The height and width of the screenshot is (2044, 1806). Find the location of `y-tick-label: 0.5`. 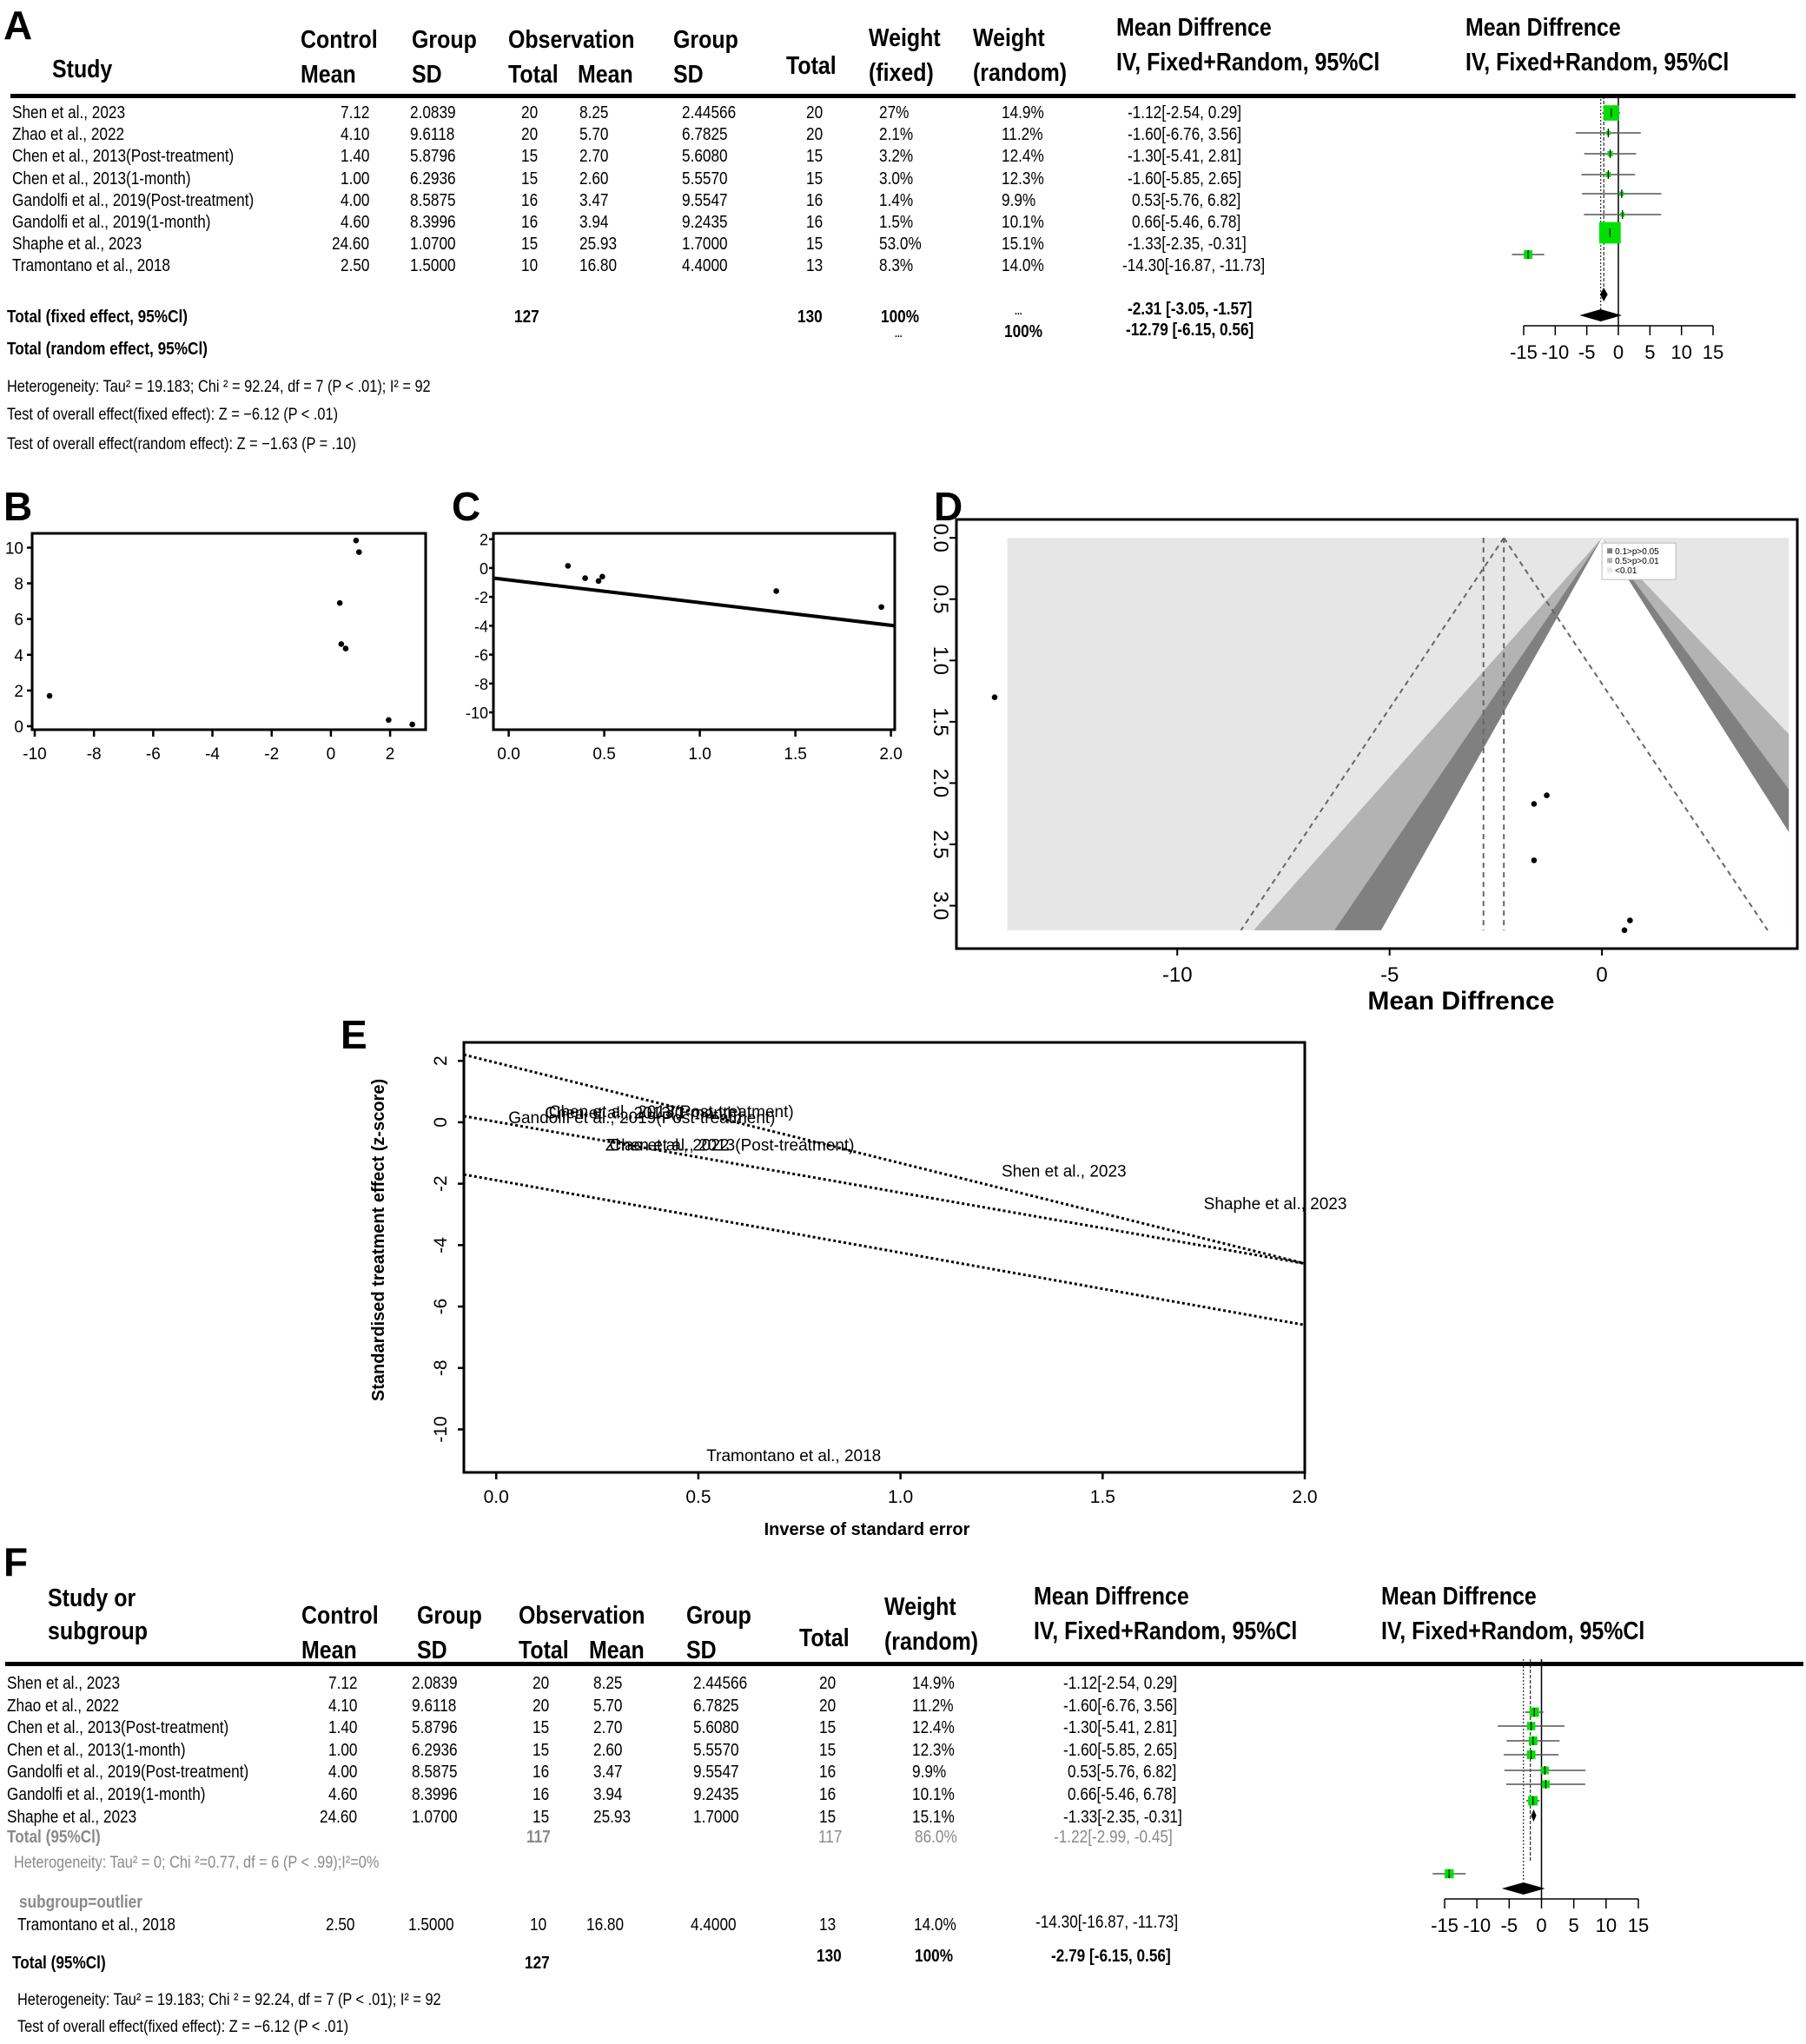

y-tick-label: 0.5 is located at coordinates (941, 599).